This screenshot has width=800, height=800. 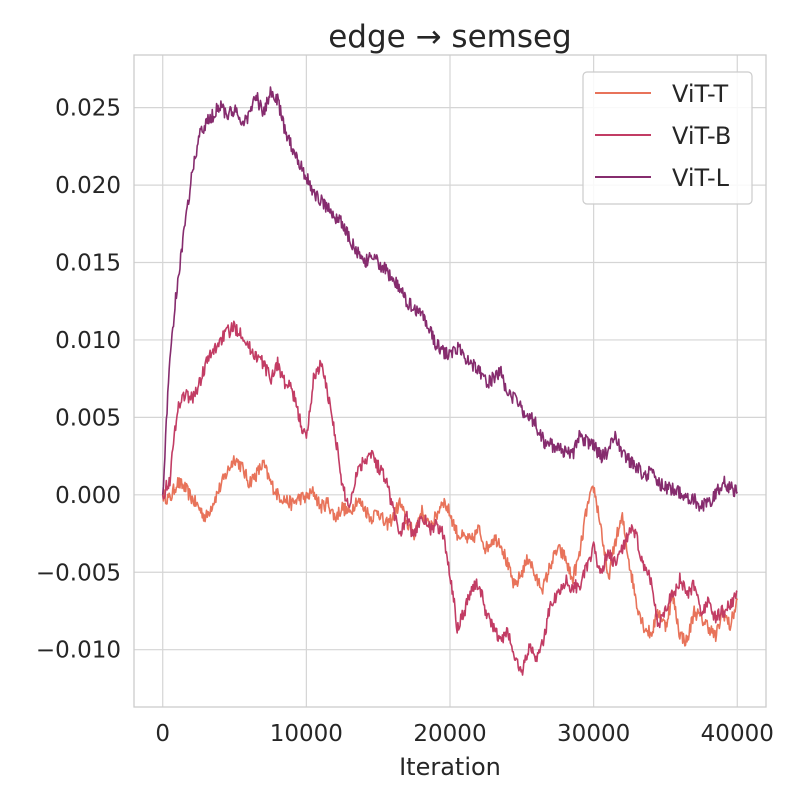 What do you see at coordinates (450, 767) in the screenshot?
I see `x-axis-title: Iteration` at bounding box center [450, 767].